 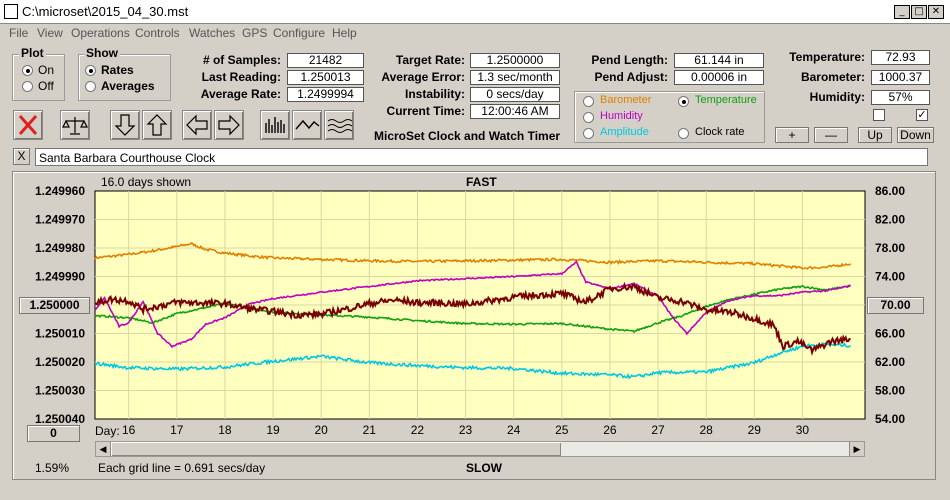 I want to click on minimize-button: _, so click(x=902, y=12).